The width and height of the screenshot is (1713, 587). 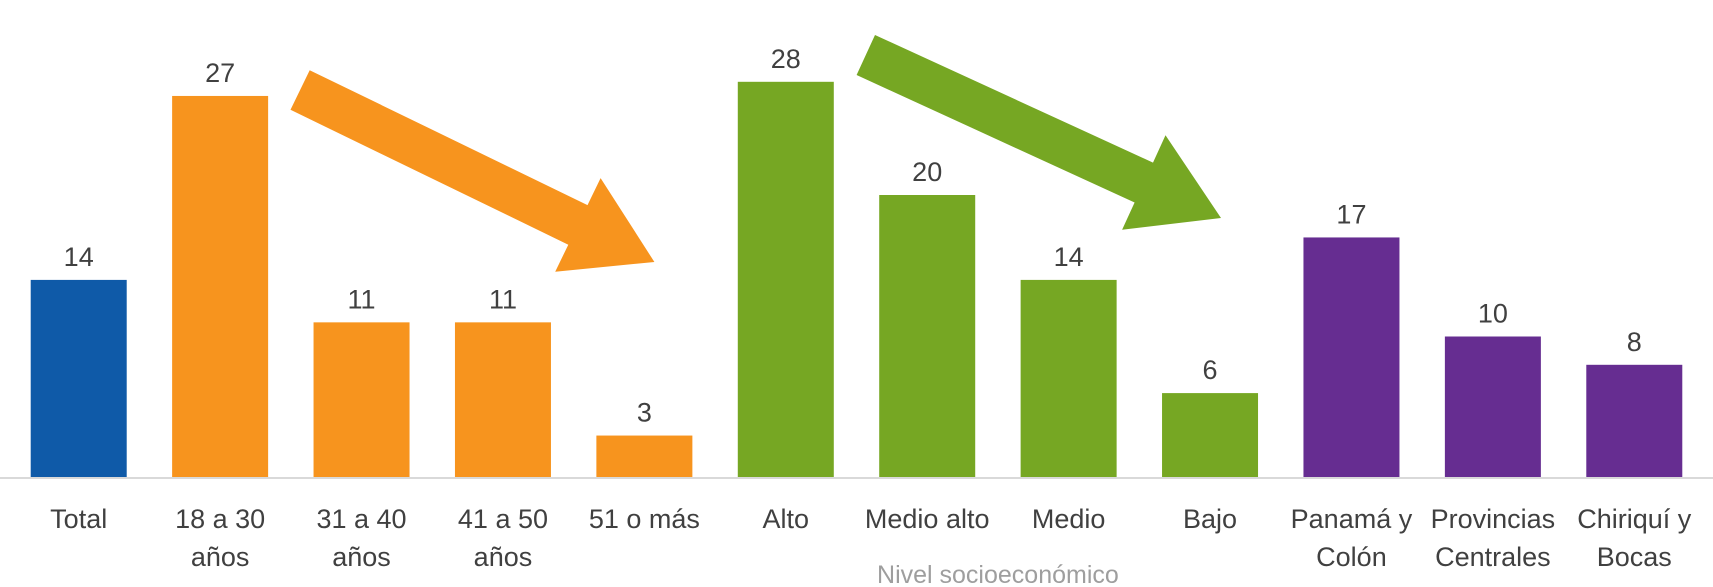 What do you see at coordinates (1351, 214) in the screenshot?
I see `data-label: 17` at bounding box center [1351, 214].